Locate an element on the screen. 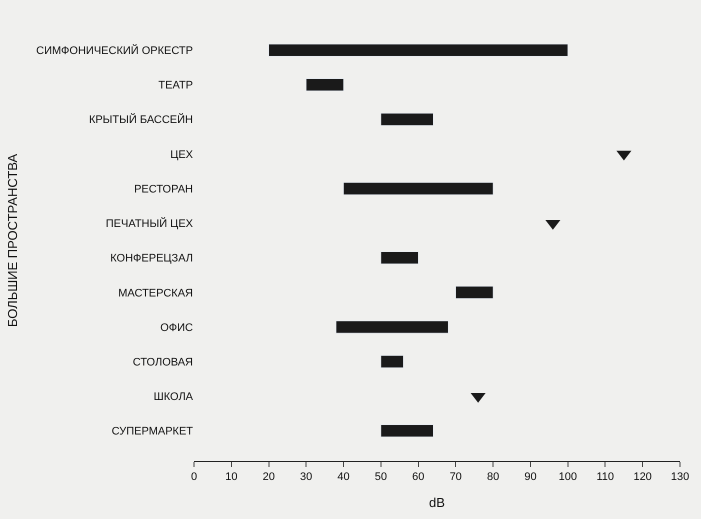  y-tick-label: ОФИС is located at coordinates (177, 328).